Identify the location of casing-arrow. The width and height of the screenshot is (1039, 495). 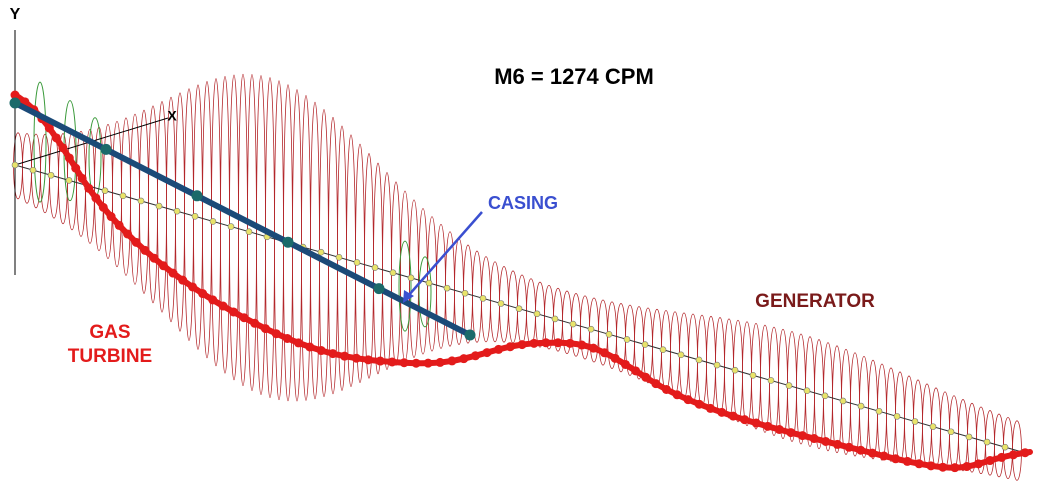
(445, 254).